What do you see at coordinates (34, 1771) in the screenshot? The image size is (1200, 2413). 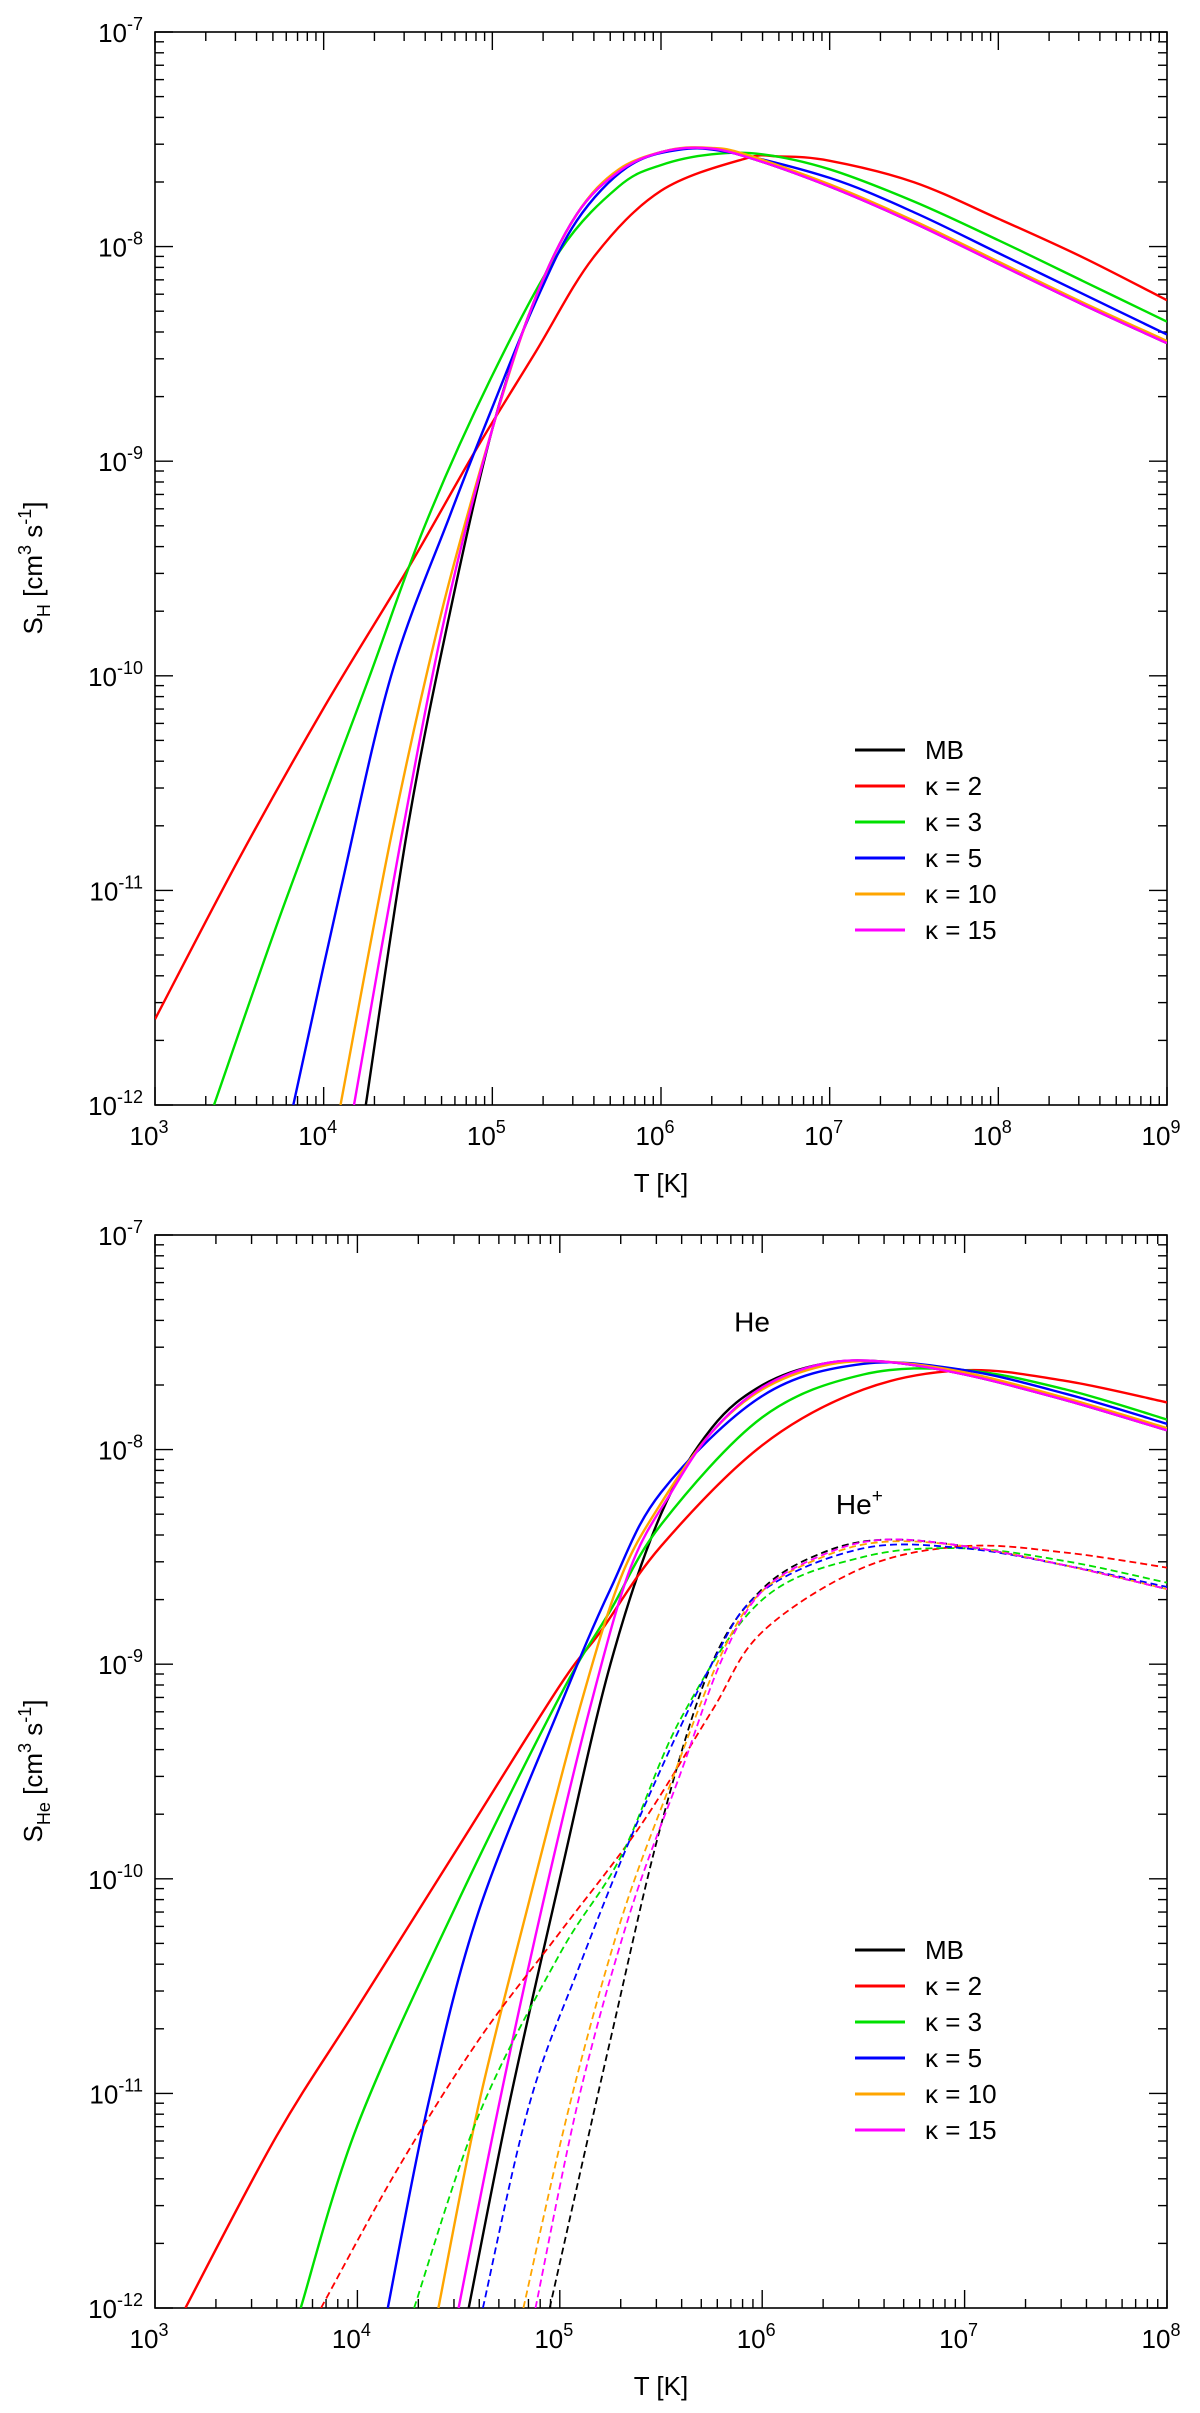 I see `y-axis-label: SHe [cm3 s-1]` at bounding box center [34, 1771].